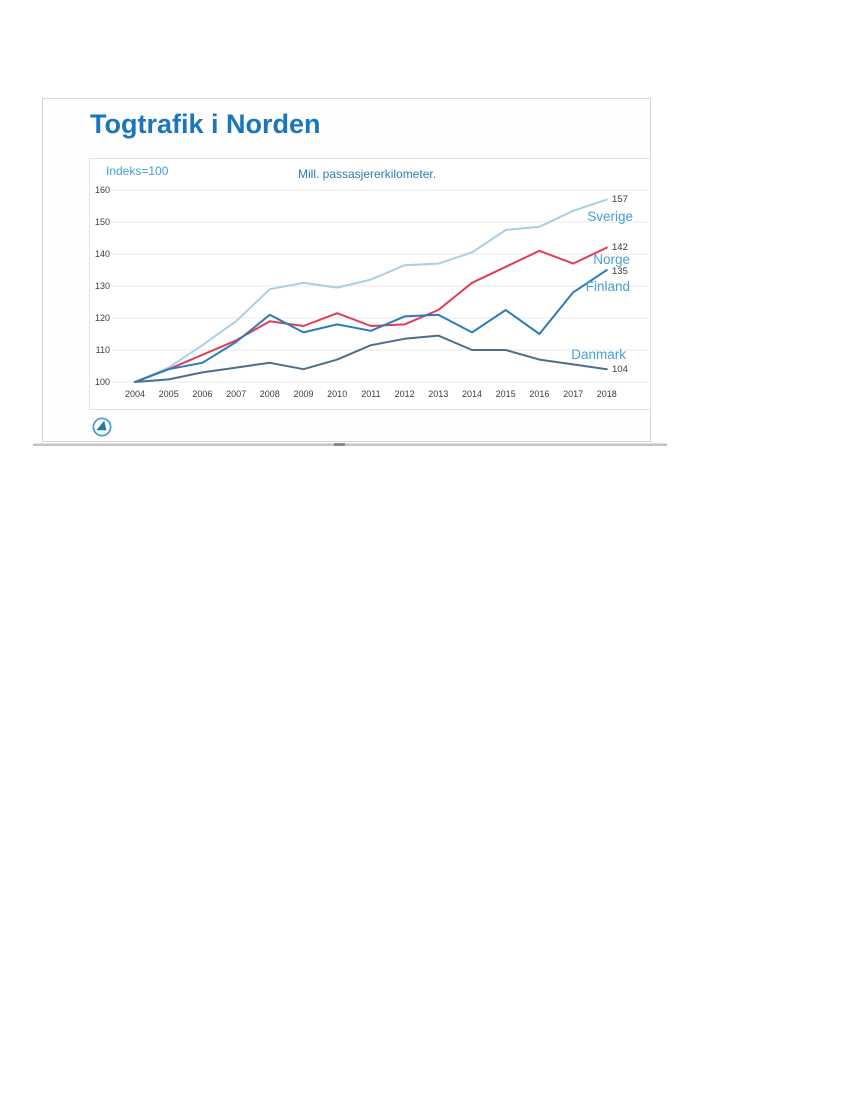  Describe the element at coordinates (102, 222) in the screenshot. I see `svg-text: 150` at that location.